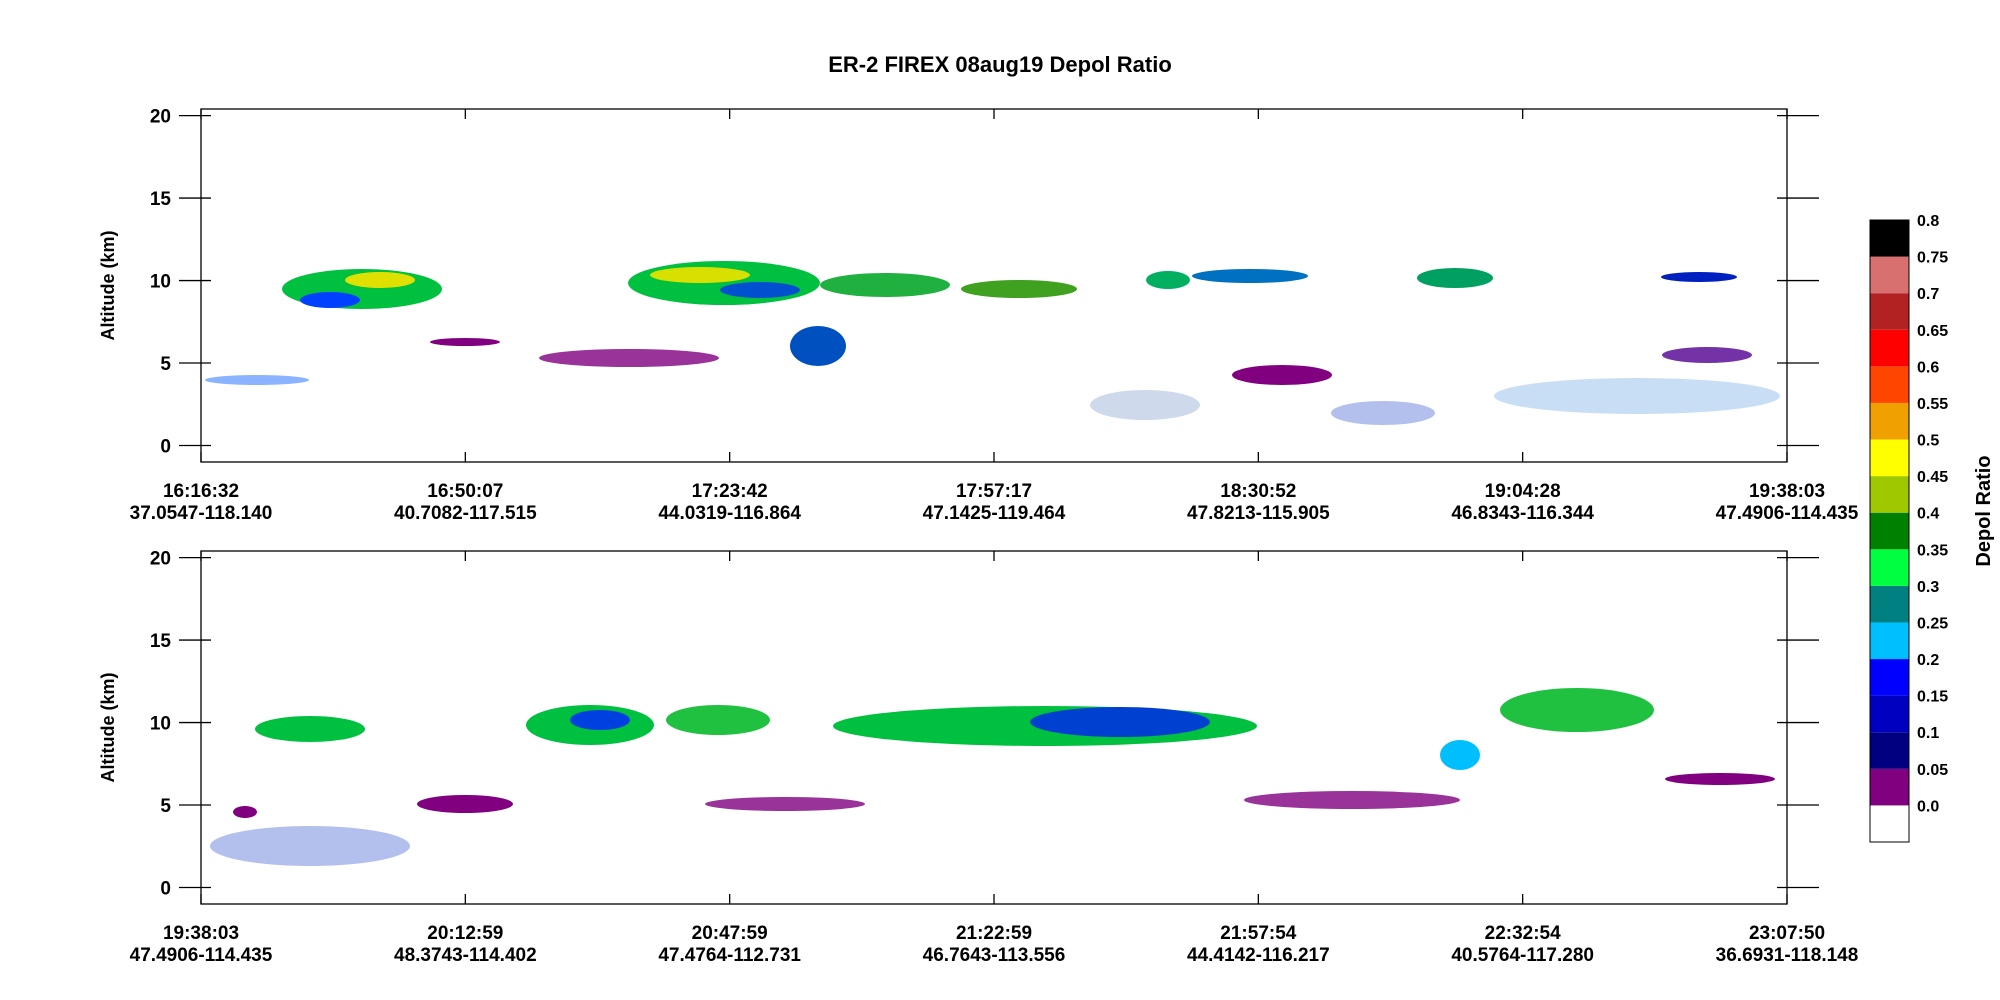 Image resolution: width=2000 pixels, height=1000 pixels. I want to click on colorbar-label: 0.2, so click(1928, 660).